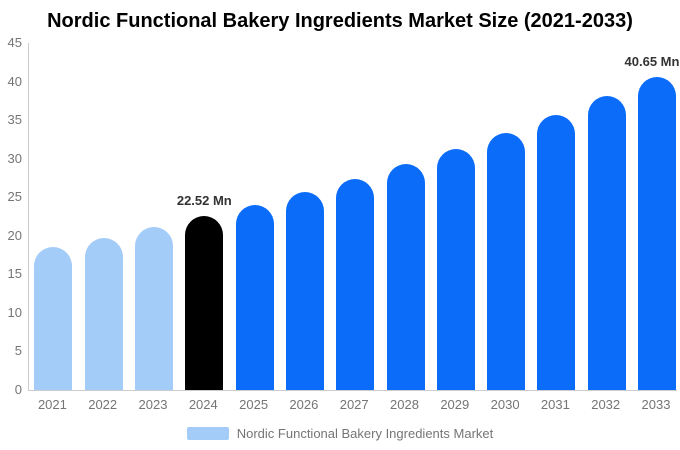  I want to click on y-tick-45: 45, so click(14, 42).